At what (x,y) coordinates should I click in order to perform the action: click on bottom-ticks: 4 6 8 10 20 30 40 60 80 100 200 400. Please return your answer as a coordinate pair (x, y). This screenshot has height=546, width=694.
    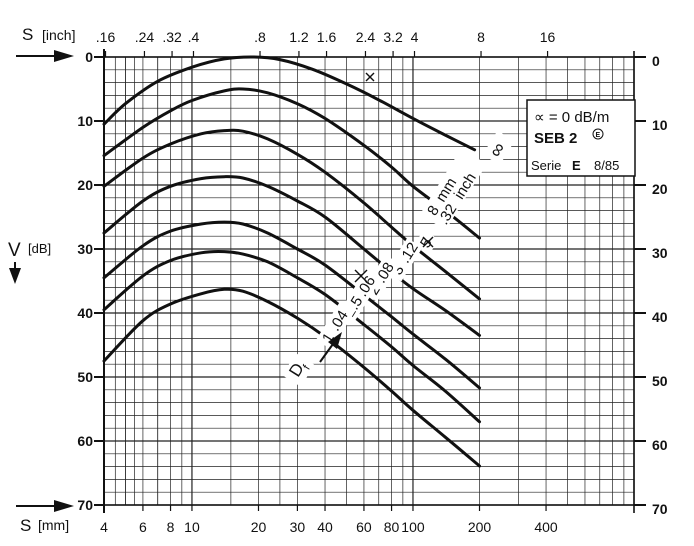
    Looking at the image, I should click on (329, 520).